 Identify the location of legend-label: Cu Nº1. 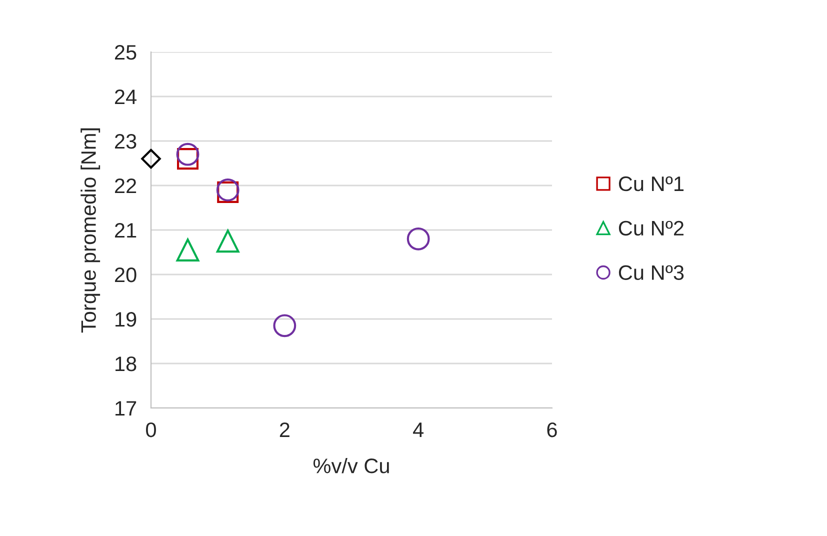
(651, 184).